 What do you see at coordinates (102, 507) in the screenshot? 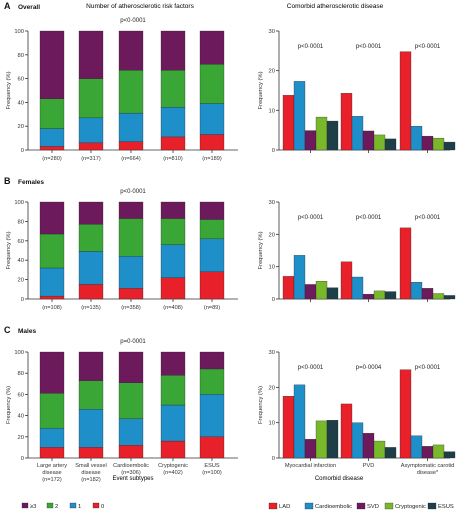
I see `legend-label-left: 0` at bounding box center [102, 507].